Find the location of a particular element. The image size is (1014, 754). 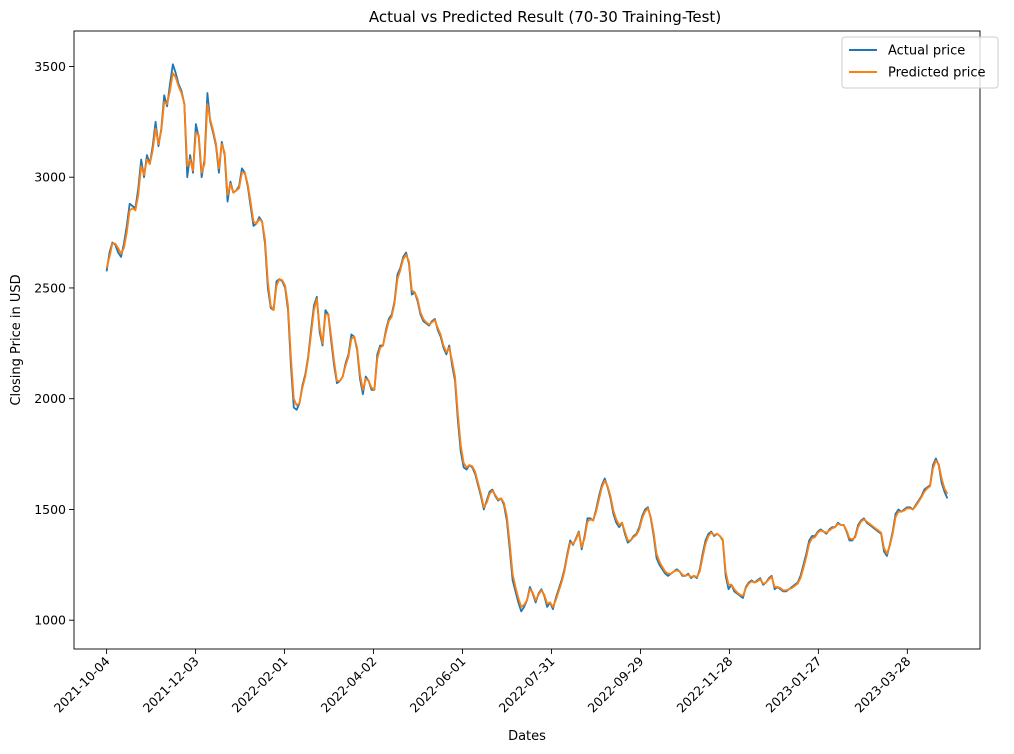

y-tick-label: 3000 is located at coordinates (50, 177).